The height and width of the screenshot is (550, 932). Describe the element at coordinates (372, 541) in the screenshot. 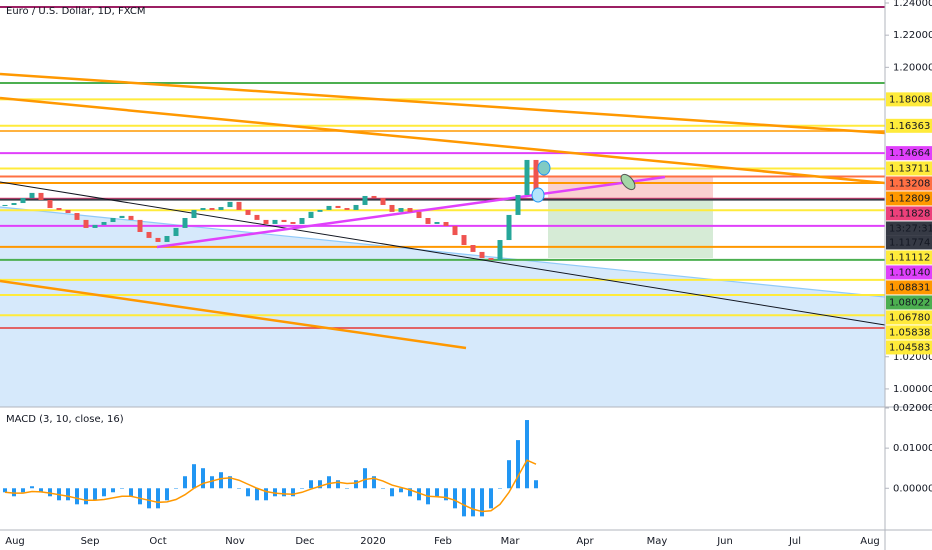

I see `time-label: 2020` at that location.